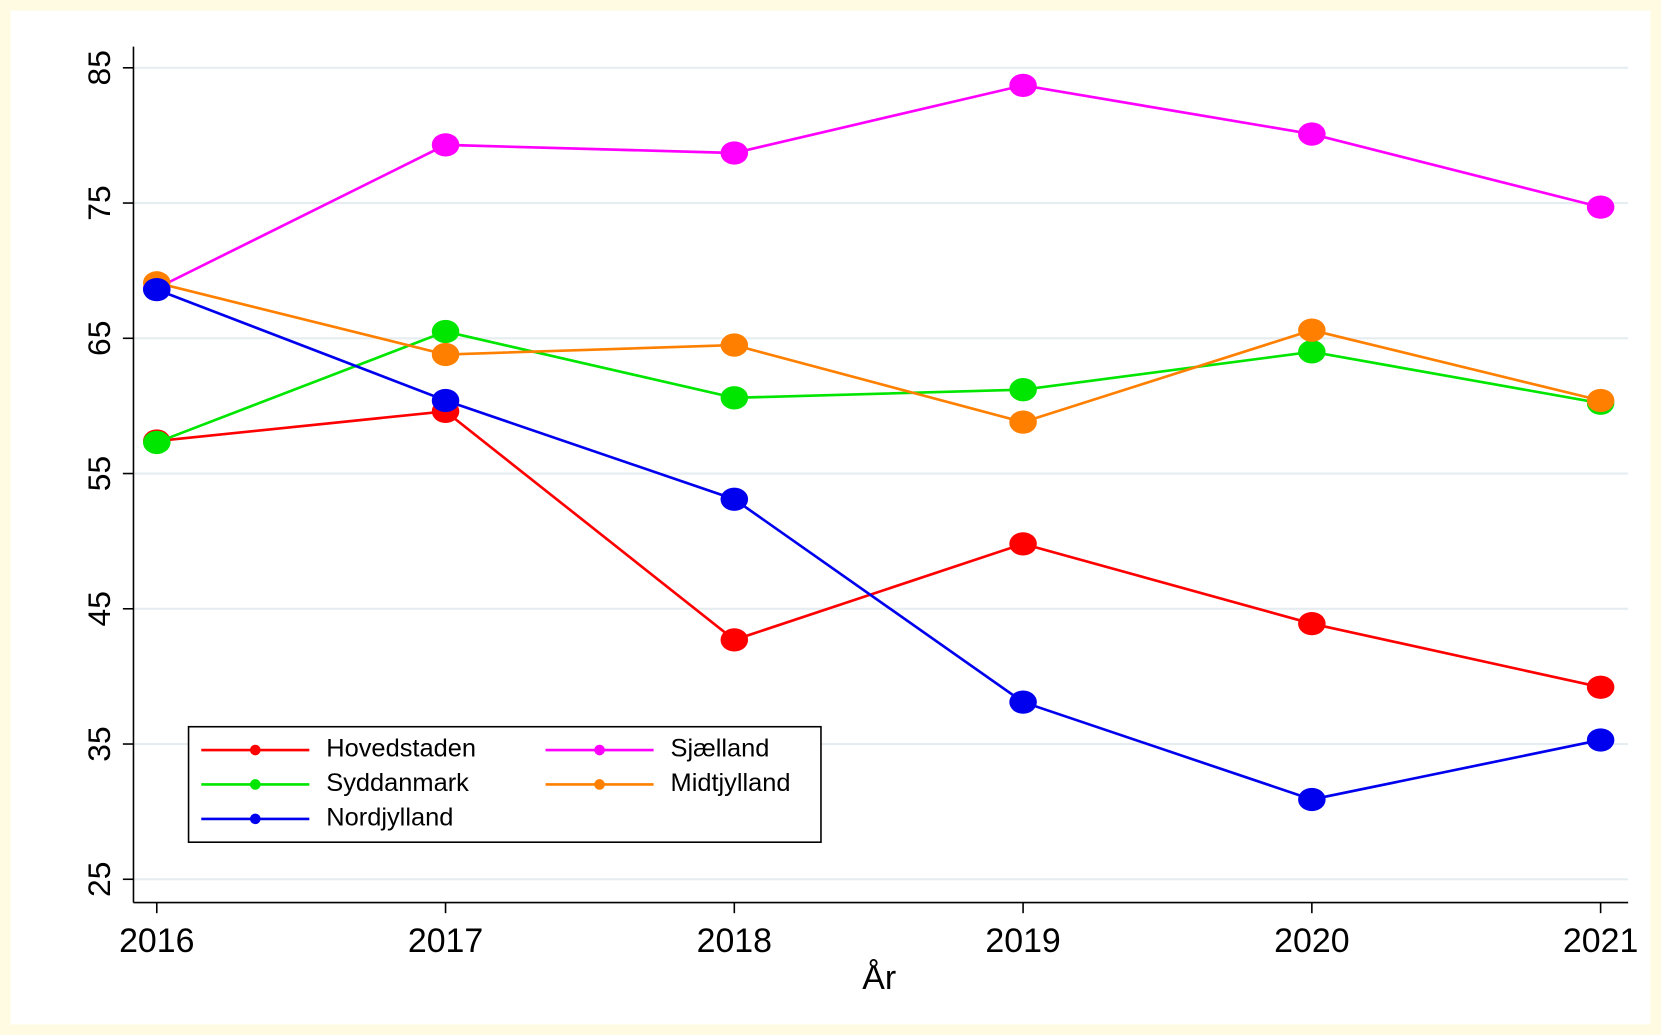  What do you see at coordinates (99, 743) in the screenshot?
I see `y-tick-label: 35` at bounding box center [99, 743].